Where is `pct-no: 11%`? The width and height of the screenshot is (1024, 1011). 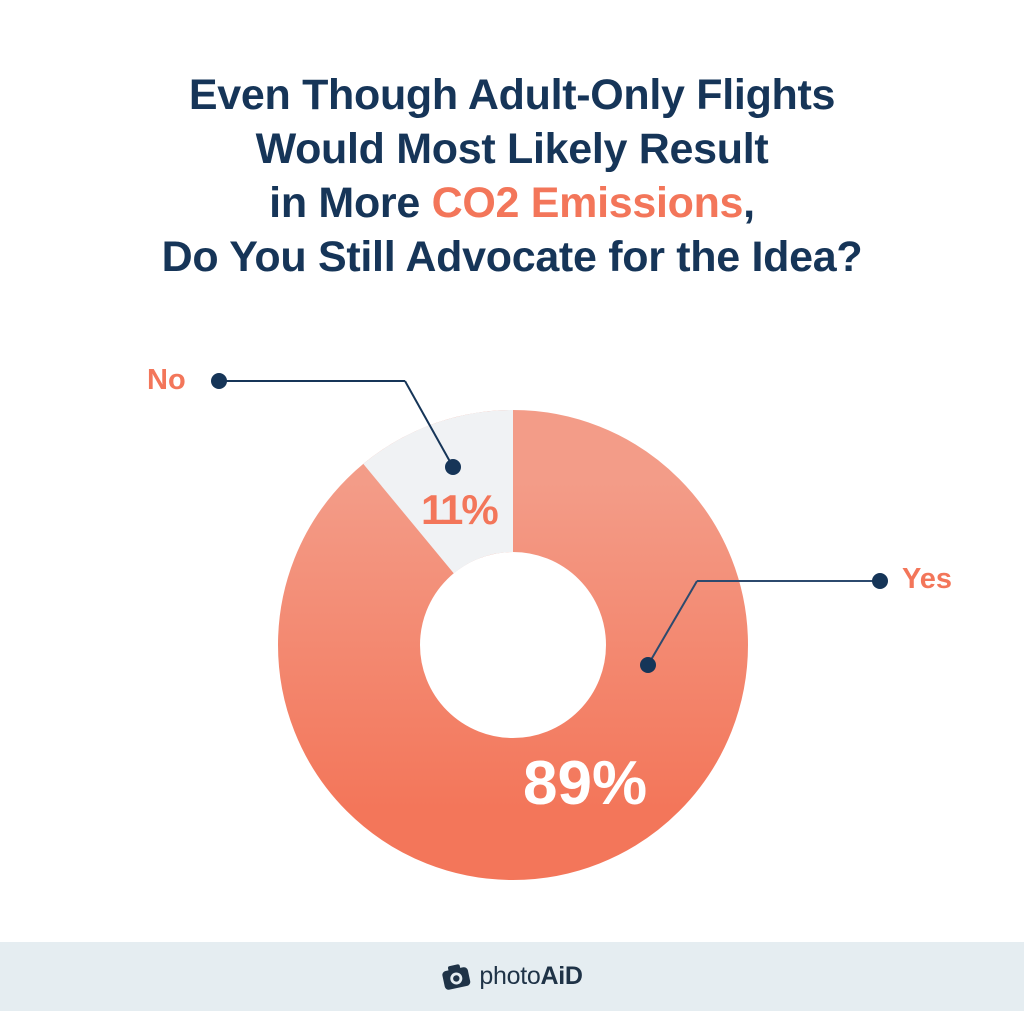 pct-no: 11% is located at coordinates (460, 509).